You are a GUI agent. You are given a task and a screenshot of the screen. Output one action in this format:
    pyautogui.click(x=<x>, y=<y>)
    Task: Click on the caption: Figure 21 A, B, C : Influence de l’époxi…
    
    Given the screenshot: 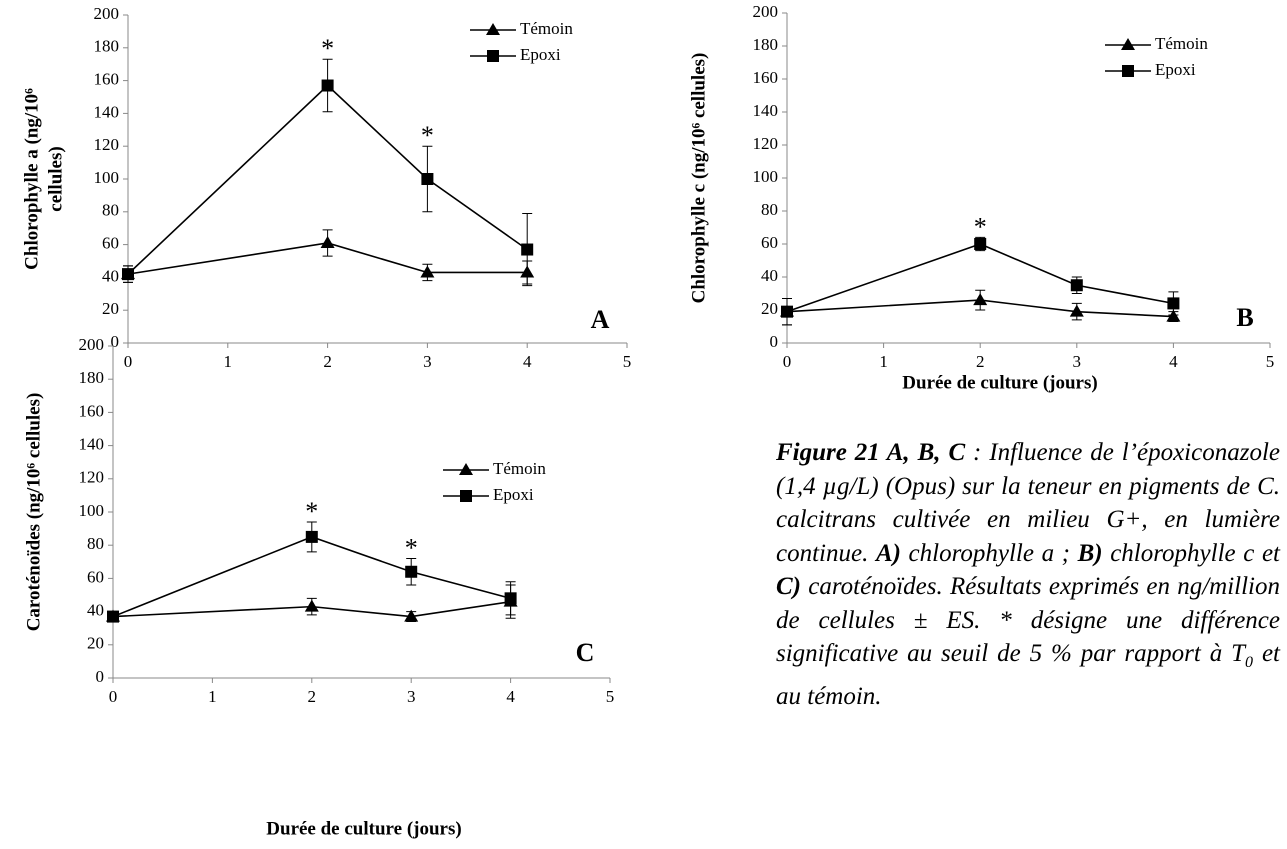 What is the action you would take?
    pyautogui.click(x=1028, y=574)
    